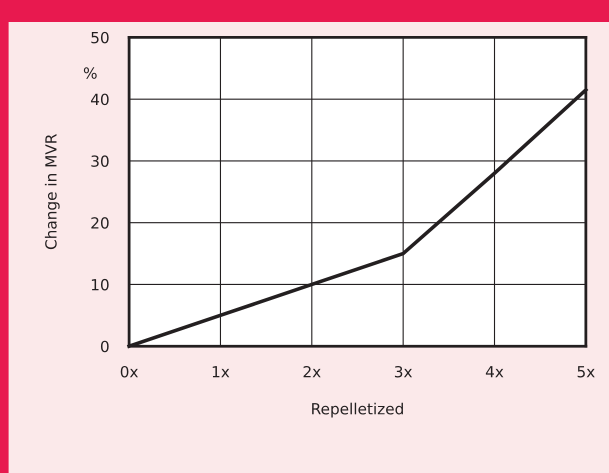 This screenshot has width=609, height=473. I want to click on x-tick-label: 4x, so click(495, 372).